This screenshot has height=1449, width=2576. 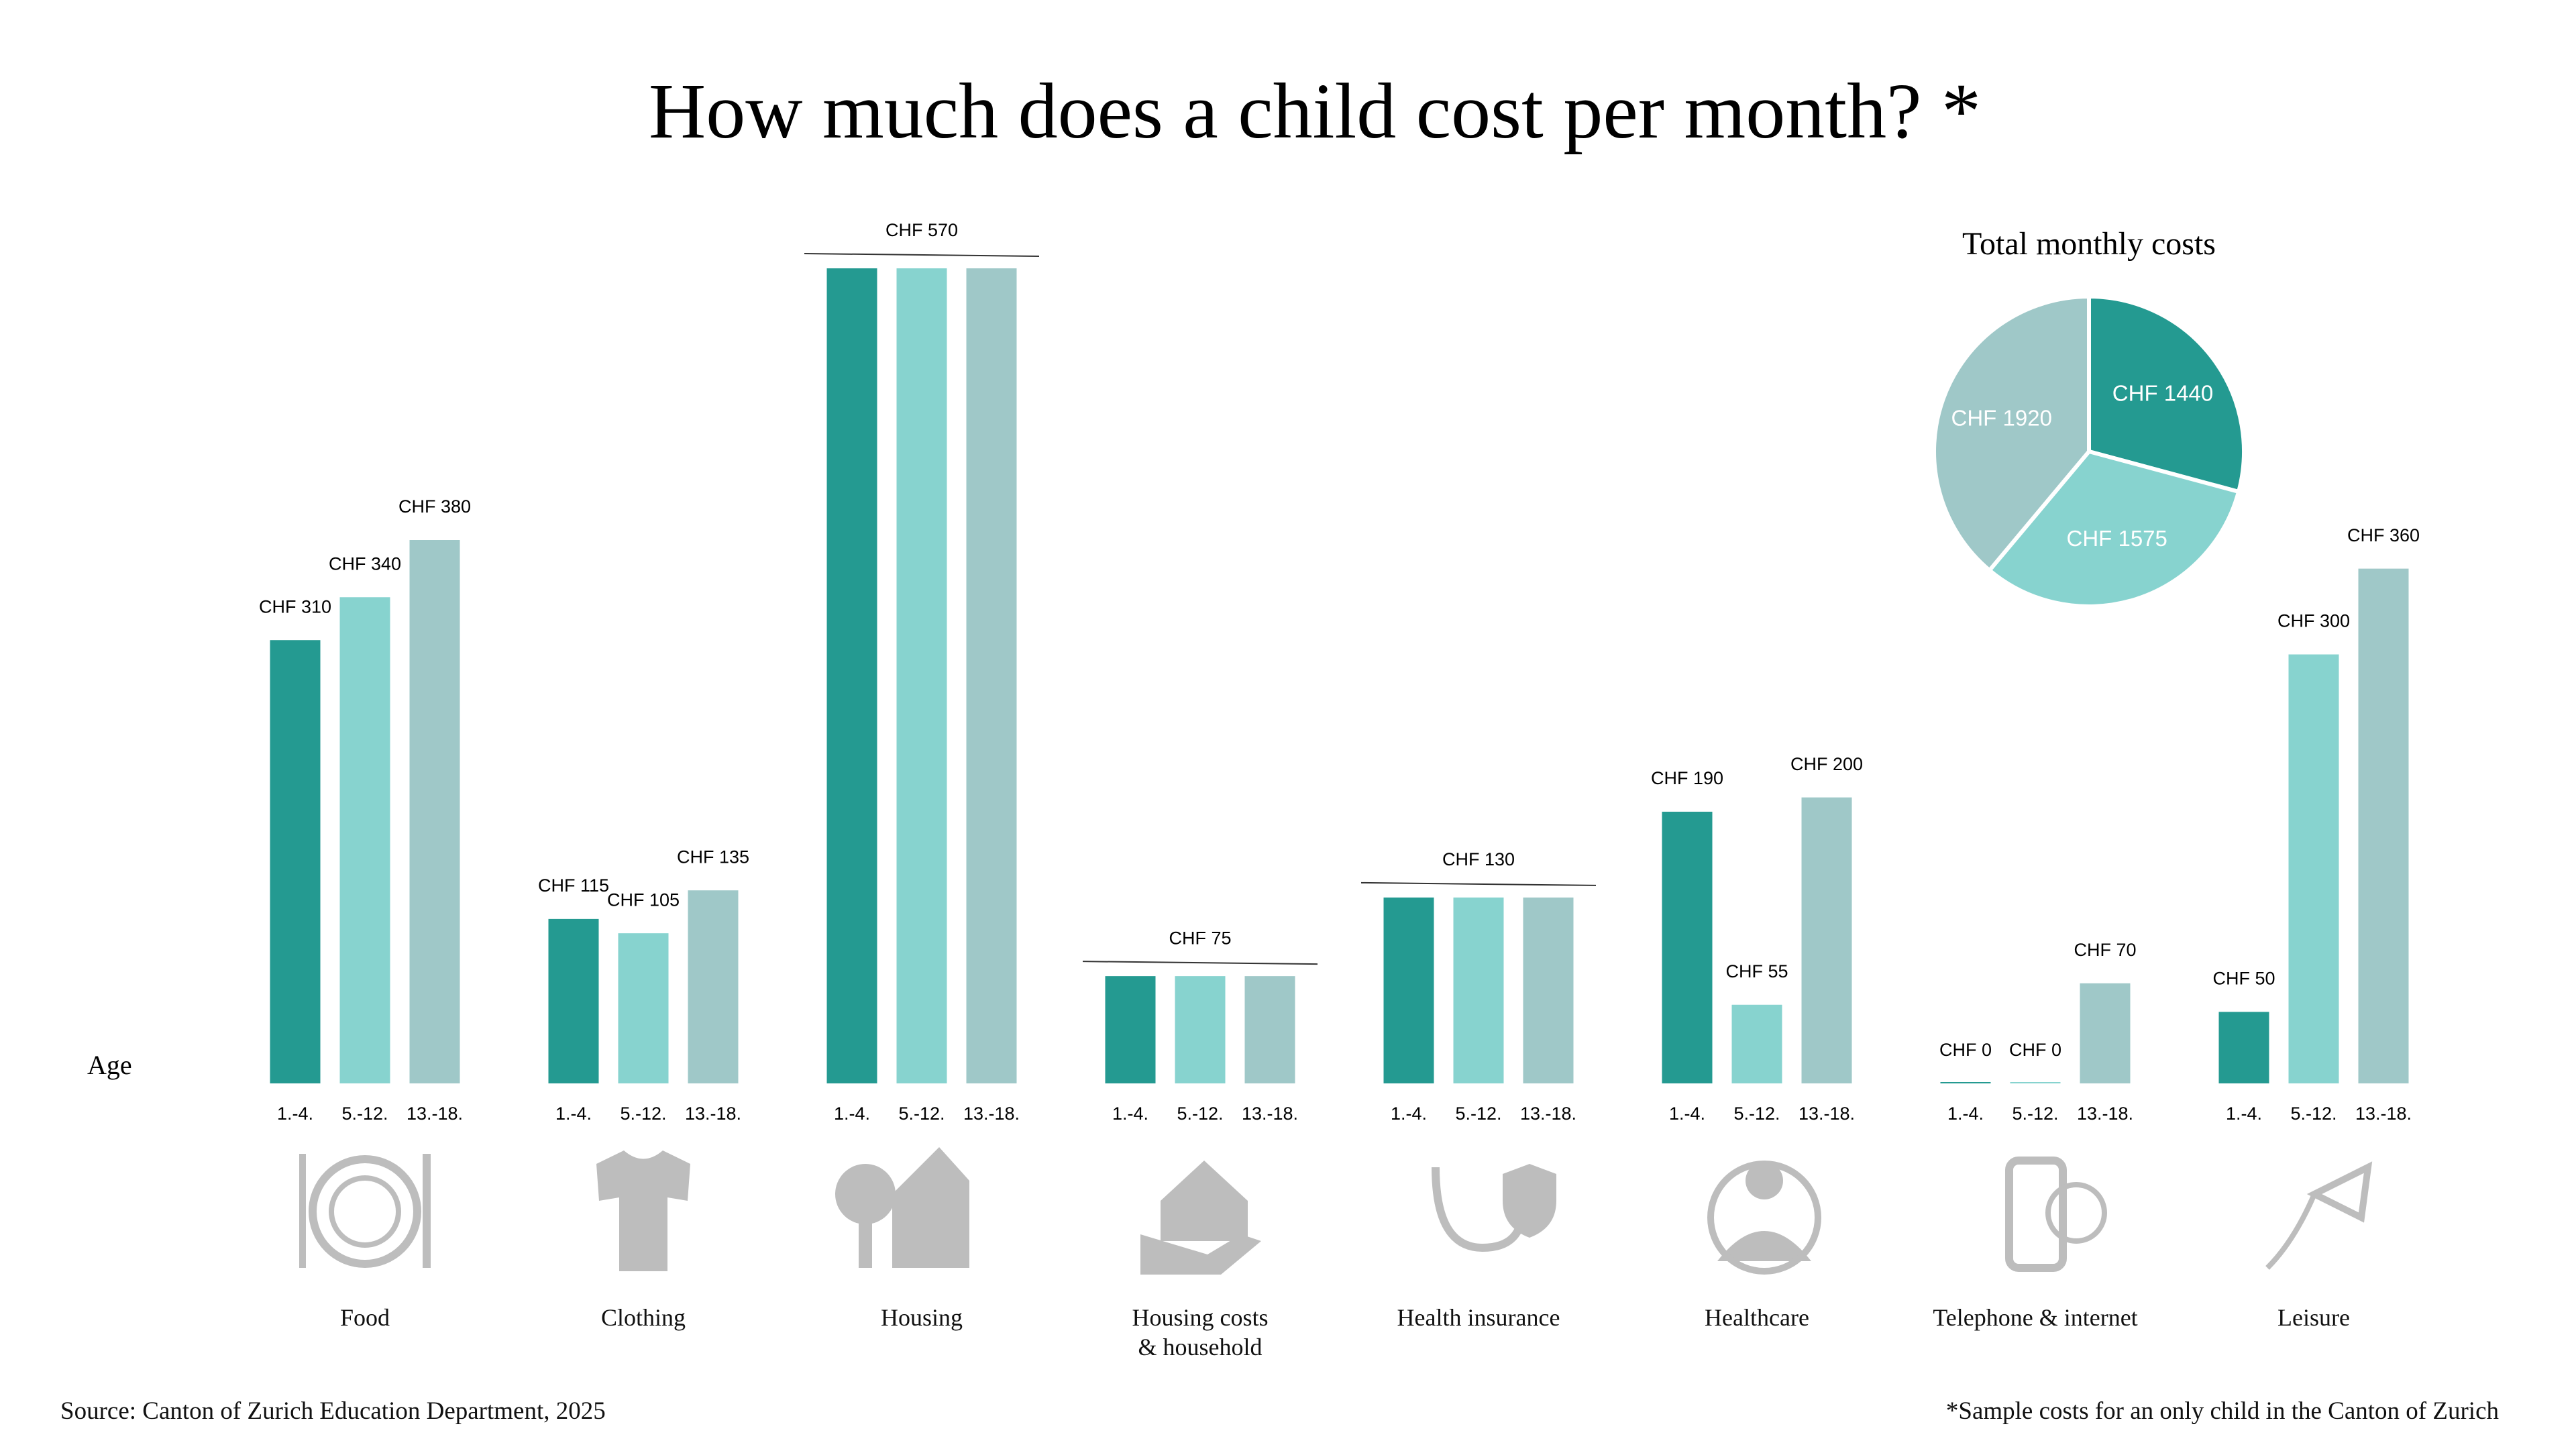 What do you see at coordinates (921, 1317) in the screenshot?
I see `category-label: Housing` at bounding box center [921, 1317].